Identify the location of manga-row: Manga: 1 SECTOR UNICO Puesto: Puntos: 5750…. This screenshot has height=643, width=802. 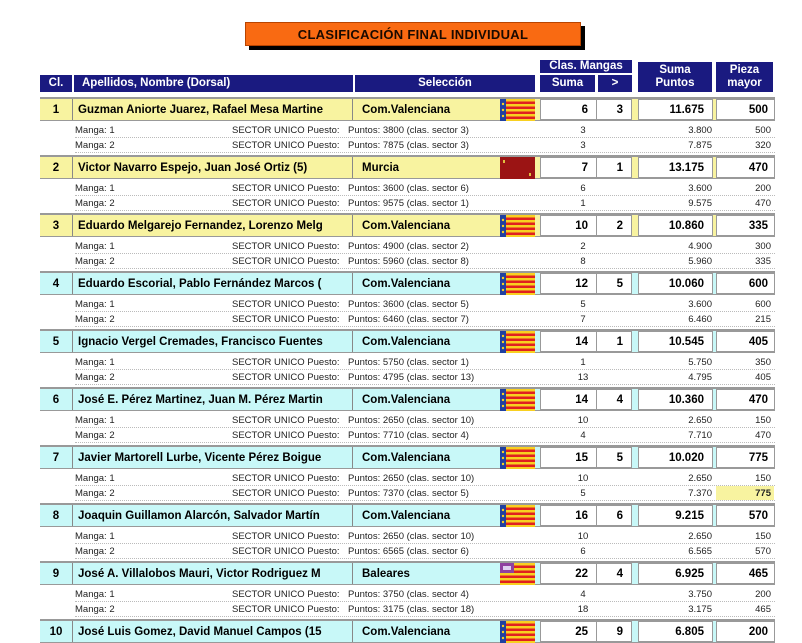
(425, 362).